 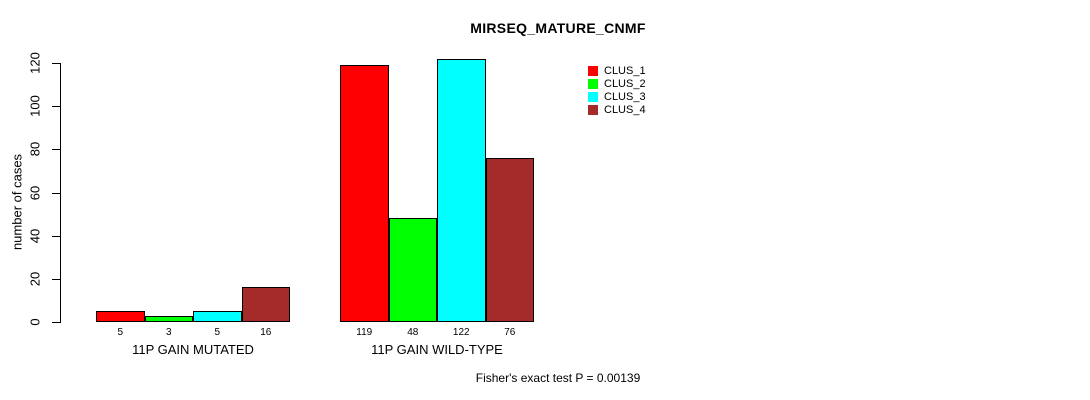 I want to click on legend-item: CLUS_3, so click(x=617, y=97).